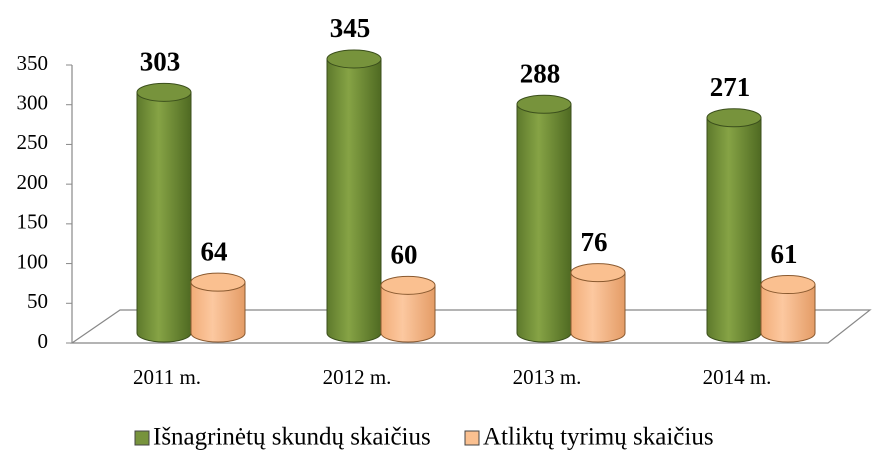  What do you see at coordinates (594, 242) in the screenshot?
I see `value-label: 76` at bounding box center [594, 242].